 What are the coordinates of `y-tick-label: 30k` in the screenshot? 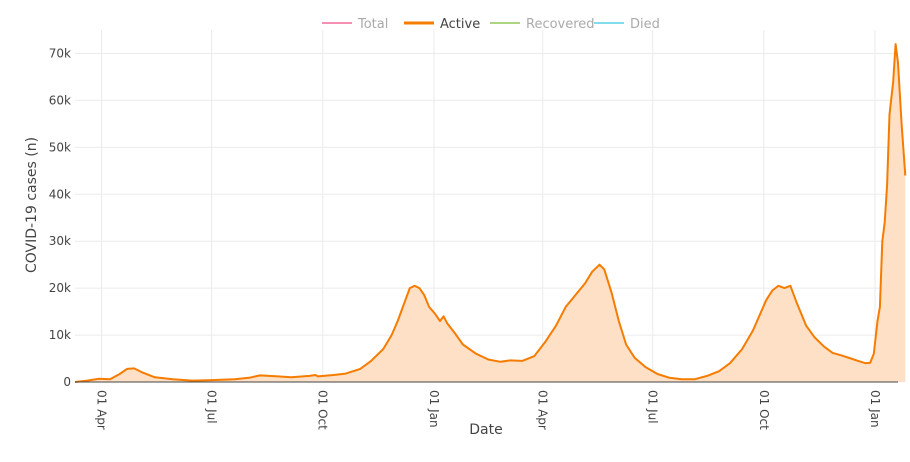 It's located at (60, 241).